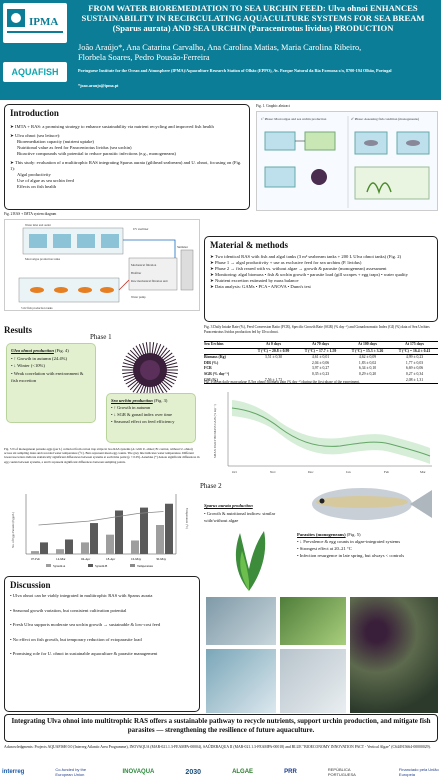 The image size is (441, 784). What do you see at coordinates (90, 565) in the screenshot?
I see `fig5-legend-swatch` at bounding box center [90, 565].